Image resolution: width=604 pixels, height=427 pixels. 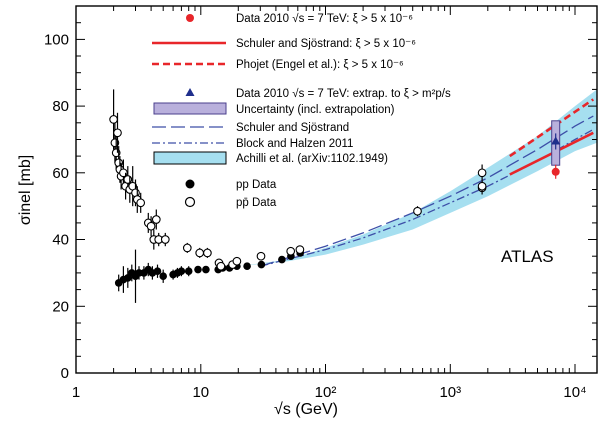 I want to click on legend-label-uncertainty: Uncertainty (incl. extrapolation), so click(x=315, y=110).